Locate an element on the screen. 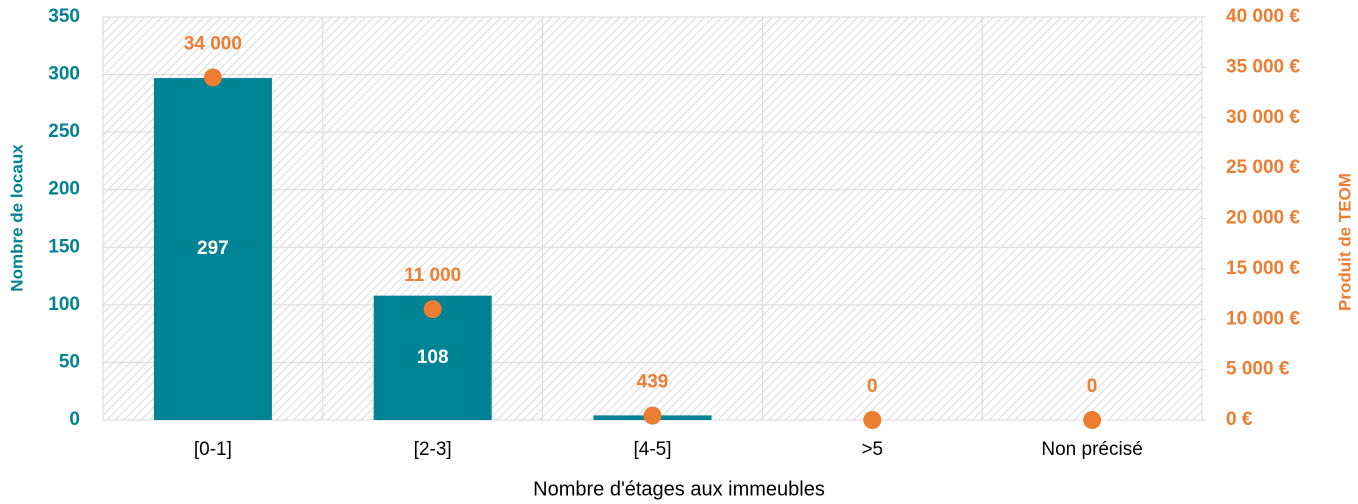 This screenshot has width=1358, height=504. x-tick-label: [0-1] is located at coordinates (213, 449).